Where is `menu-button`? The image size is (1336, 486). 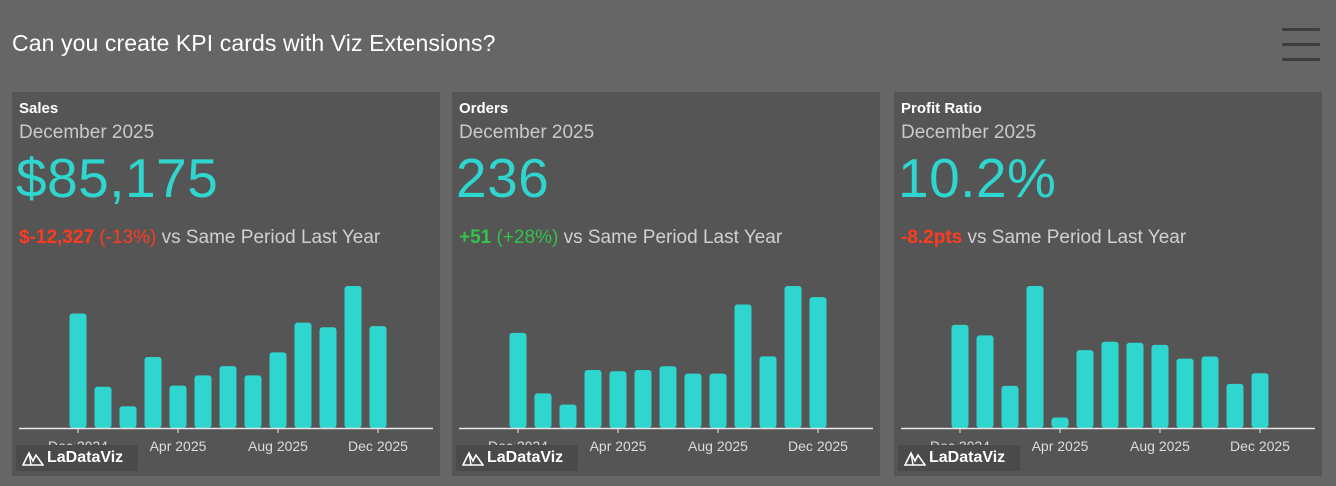 menu-button is located at coordinates (1301, 46).